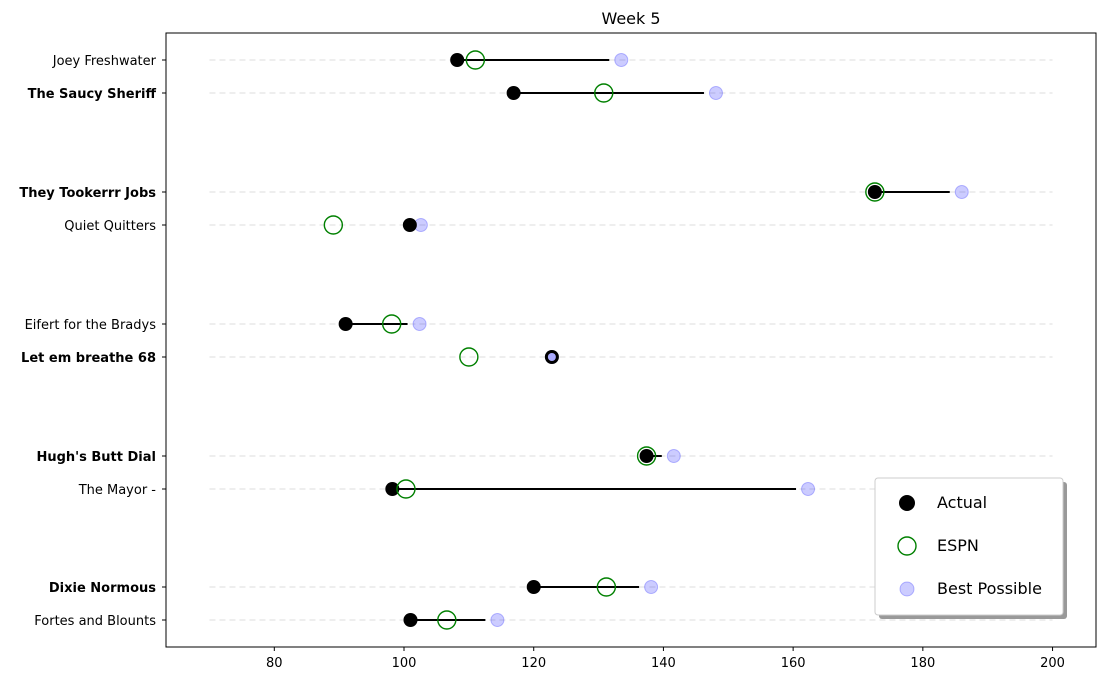 This screenshot has height=686, width=1106. I want to click on best-possible-inner-point, so click(551, 357).